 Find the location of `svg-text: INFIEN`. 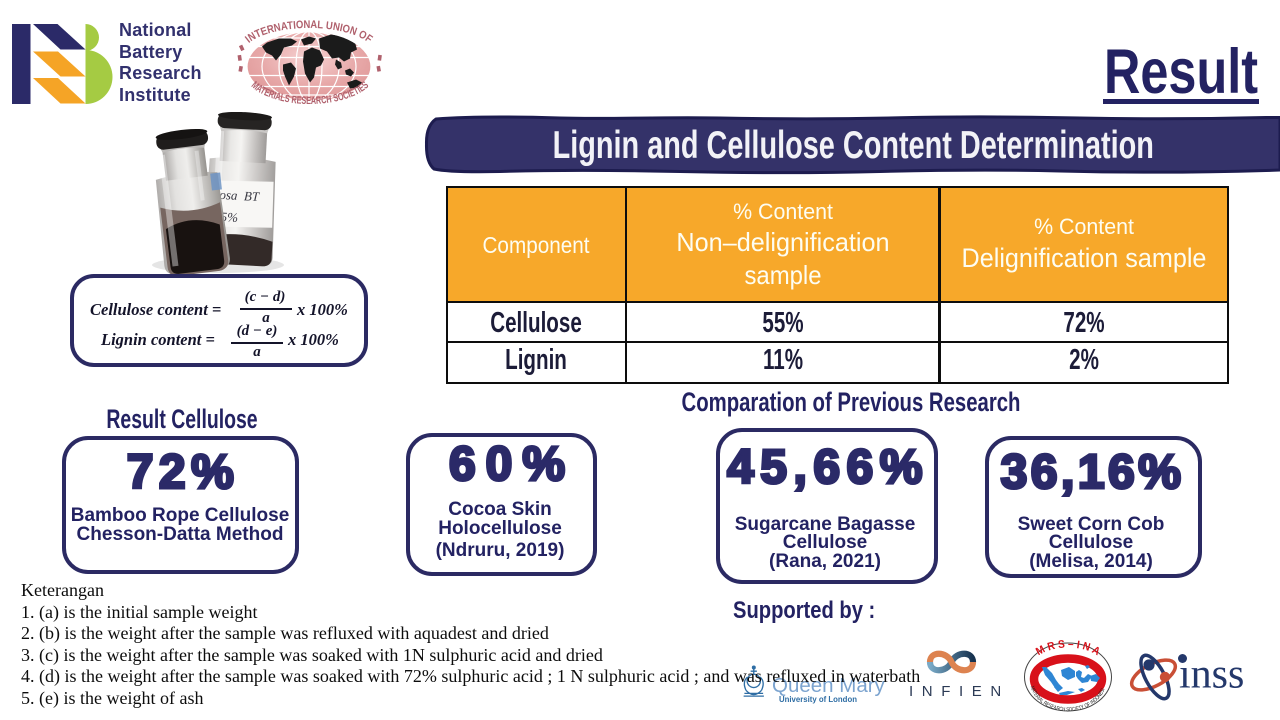

svg-text: INFIEN is located at coordinates (957, 690).